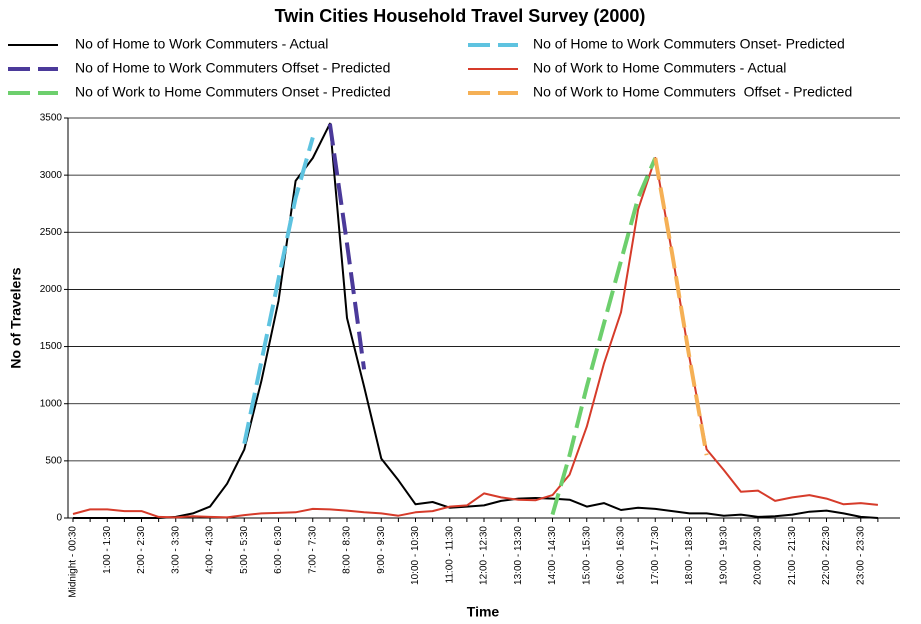  I want to click on y-tick-label: 3000, so click(51, 175).